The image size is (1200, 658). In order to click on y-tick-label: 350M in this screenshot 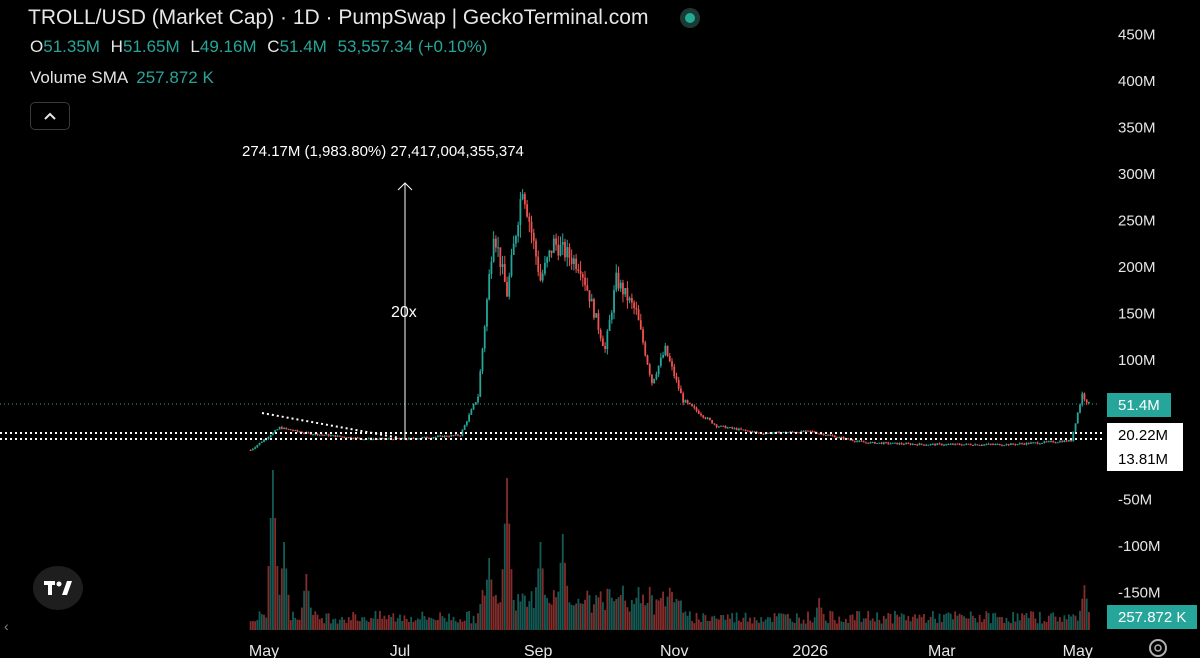, I will do `click(1137, 128)`.